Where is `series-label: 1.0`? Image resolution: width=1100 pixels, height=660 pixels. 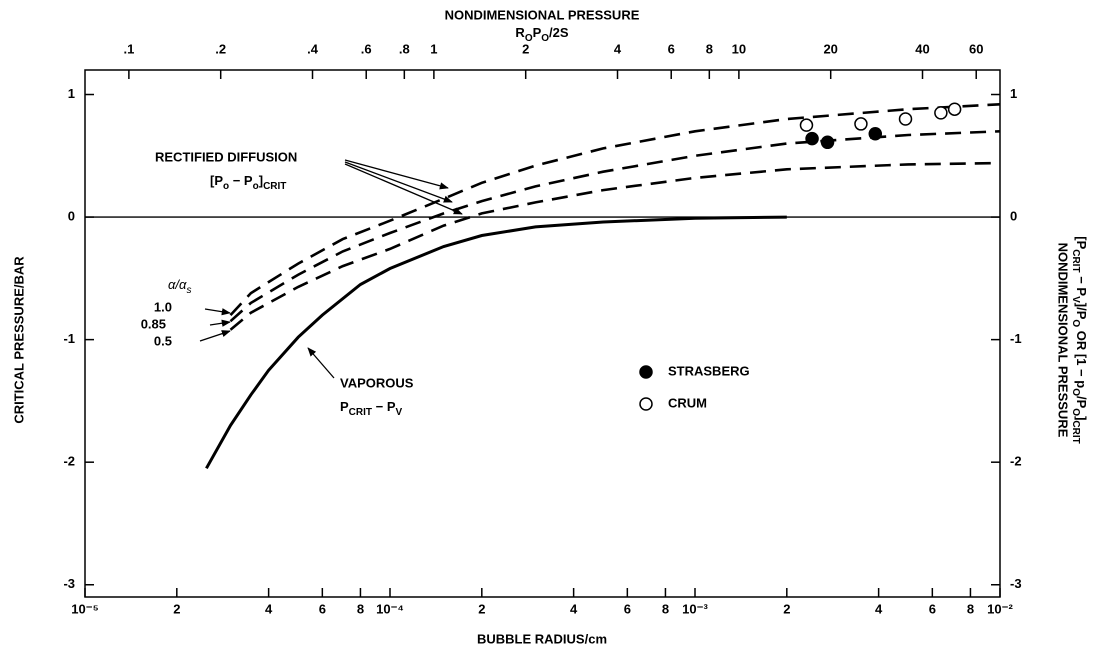
series-label: 1.0 is located at coordinates (163, 306).